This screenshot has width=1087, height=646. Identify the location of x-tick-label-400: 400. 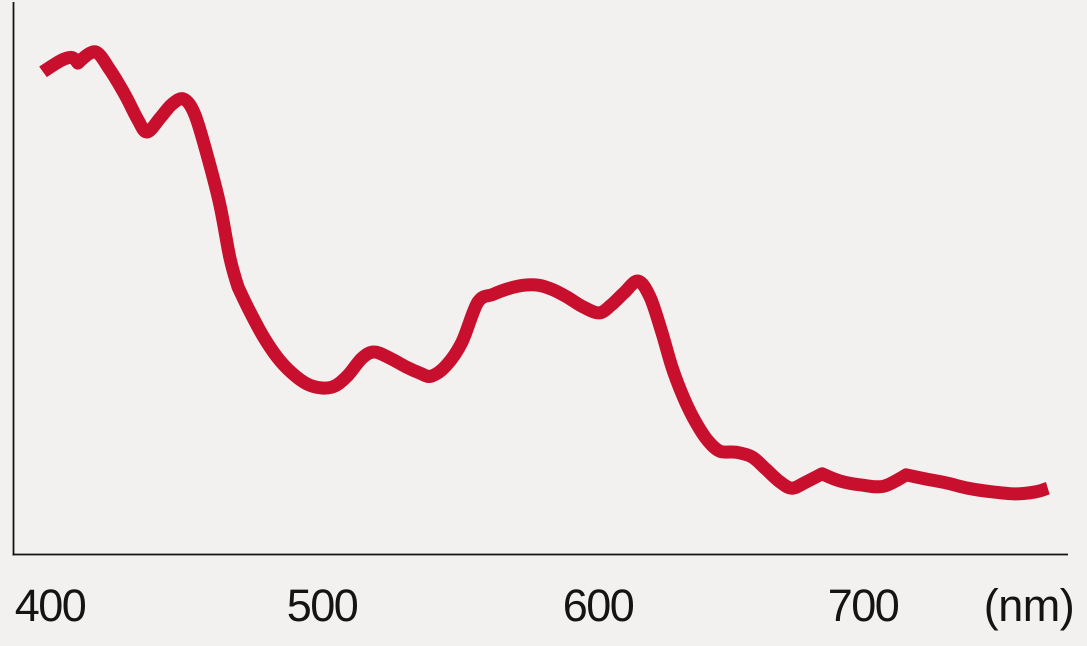
(50, 605).